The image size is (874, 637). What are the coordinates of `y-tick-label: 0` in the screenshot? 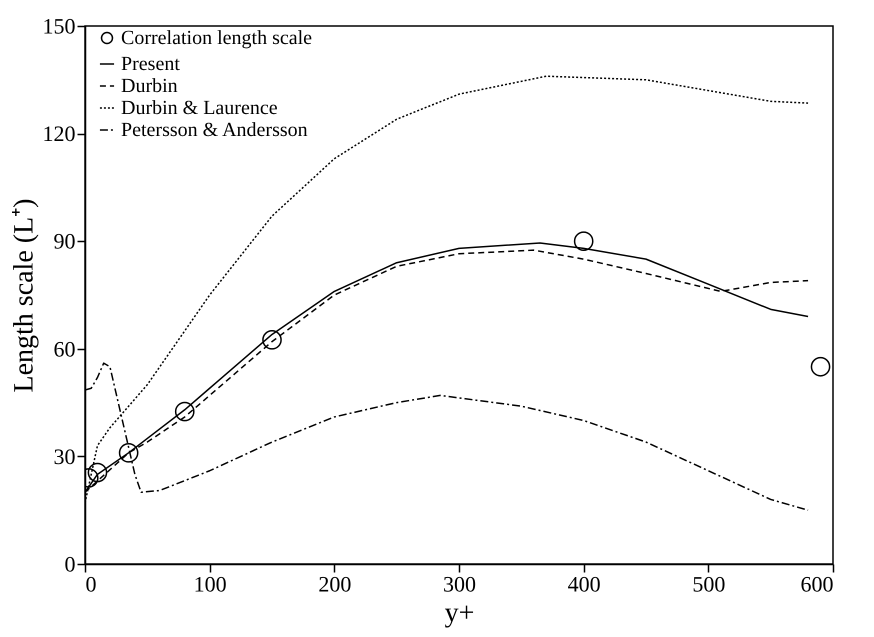 It's located at (70, 564).